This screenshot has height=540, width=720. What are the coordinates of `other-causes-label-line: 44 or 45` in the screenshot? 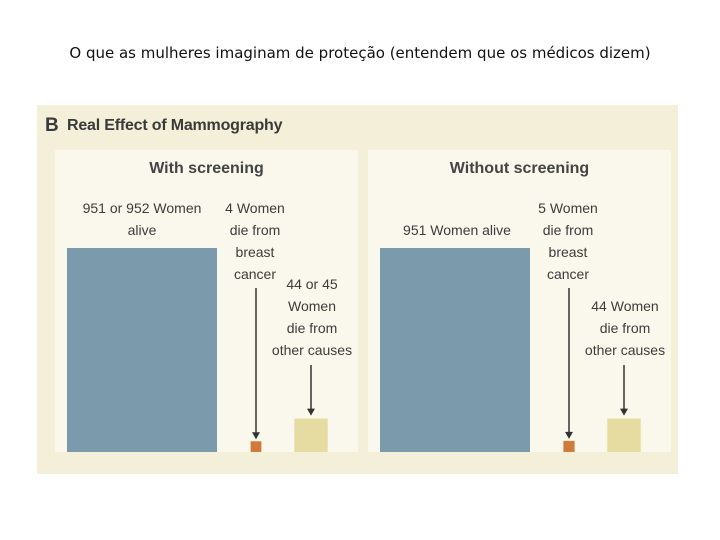 It's located at (312, 284).